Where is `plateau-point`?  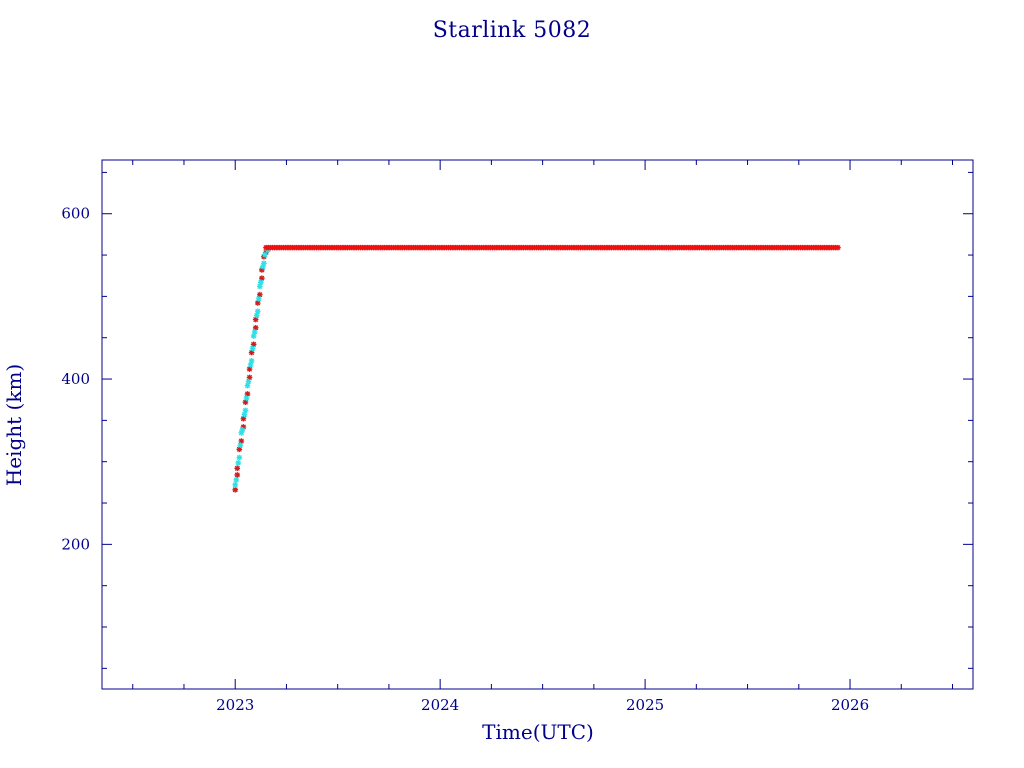
plateau-point is located at coordinates (838, 247).